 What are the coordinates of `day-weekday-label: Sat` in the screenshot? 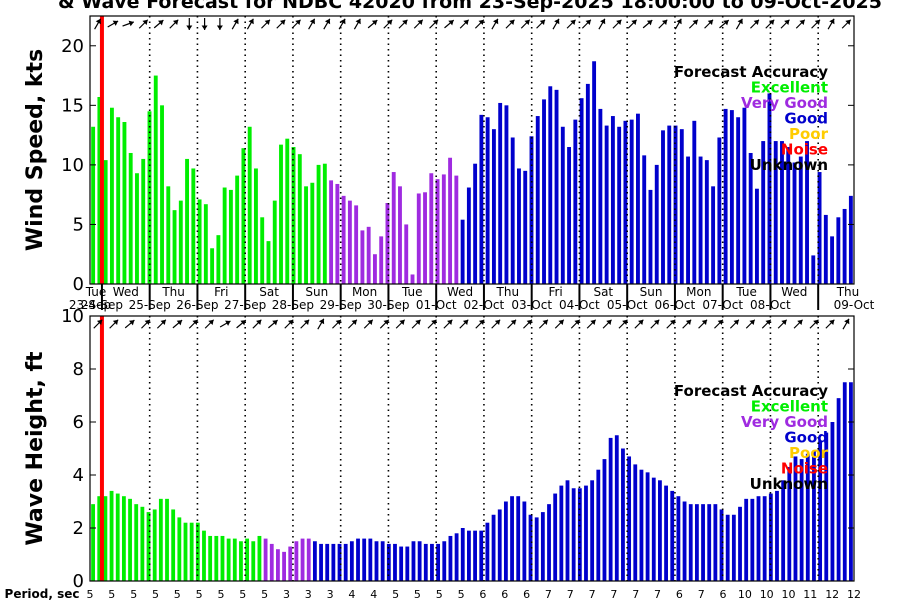 It's located at (603, 292).